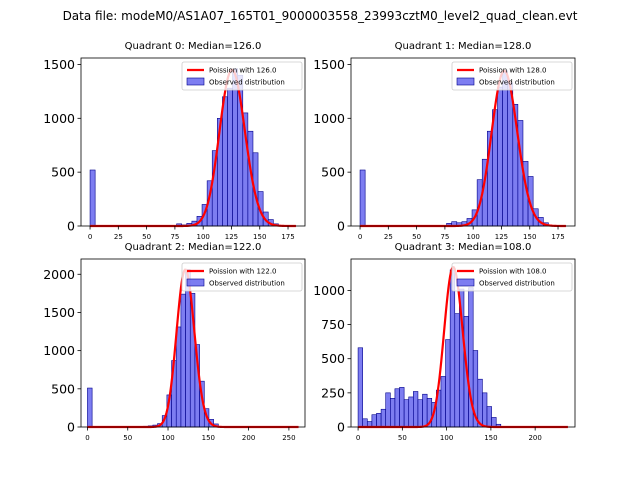 This screenshot has height=480, width=640. I want to click on legend-label: Poission with 126.0, so click(243, 71).